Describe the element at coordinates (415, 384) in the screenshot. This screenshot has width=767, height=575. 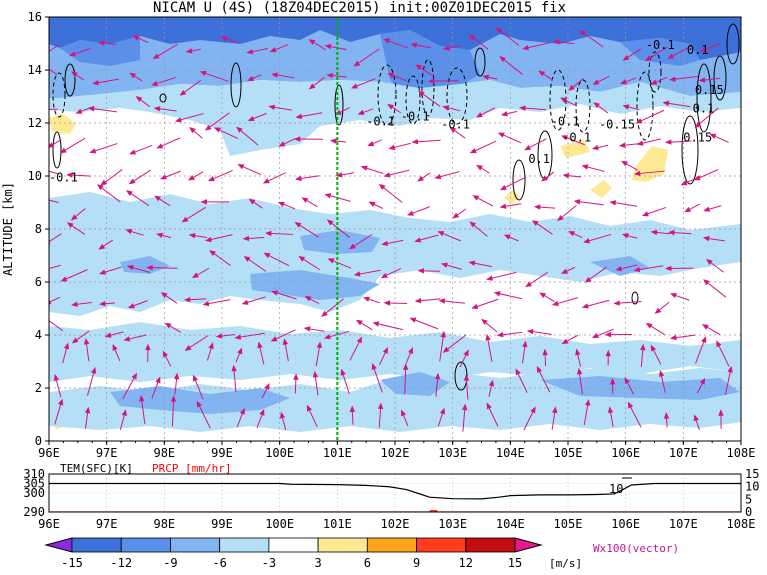
I see `shade-low-dark3` at that location.